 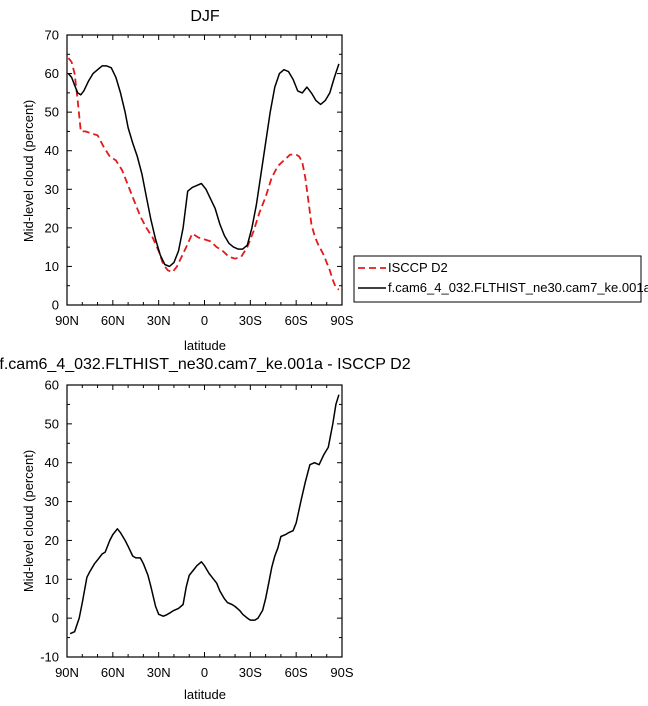 What do you see at coordinates (250, 672) in the screenshot?
I see `panel2-x-tick-label: 30S` at bounding box center [250, 672].